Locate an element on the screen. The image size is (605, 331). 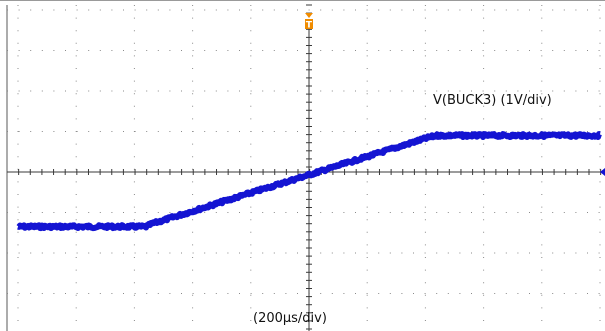
timebase-label: (200μs/div) is located at coordinates (290, 318).